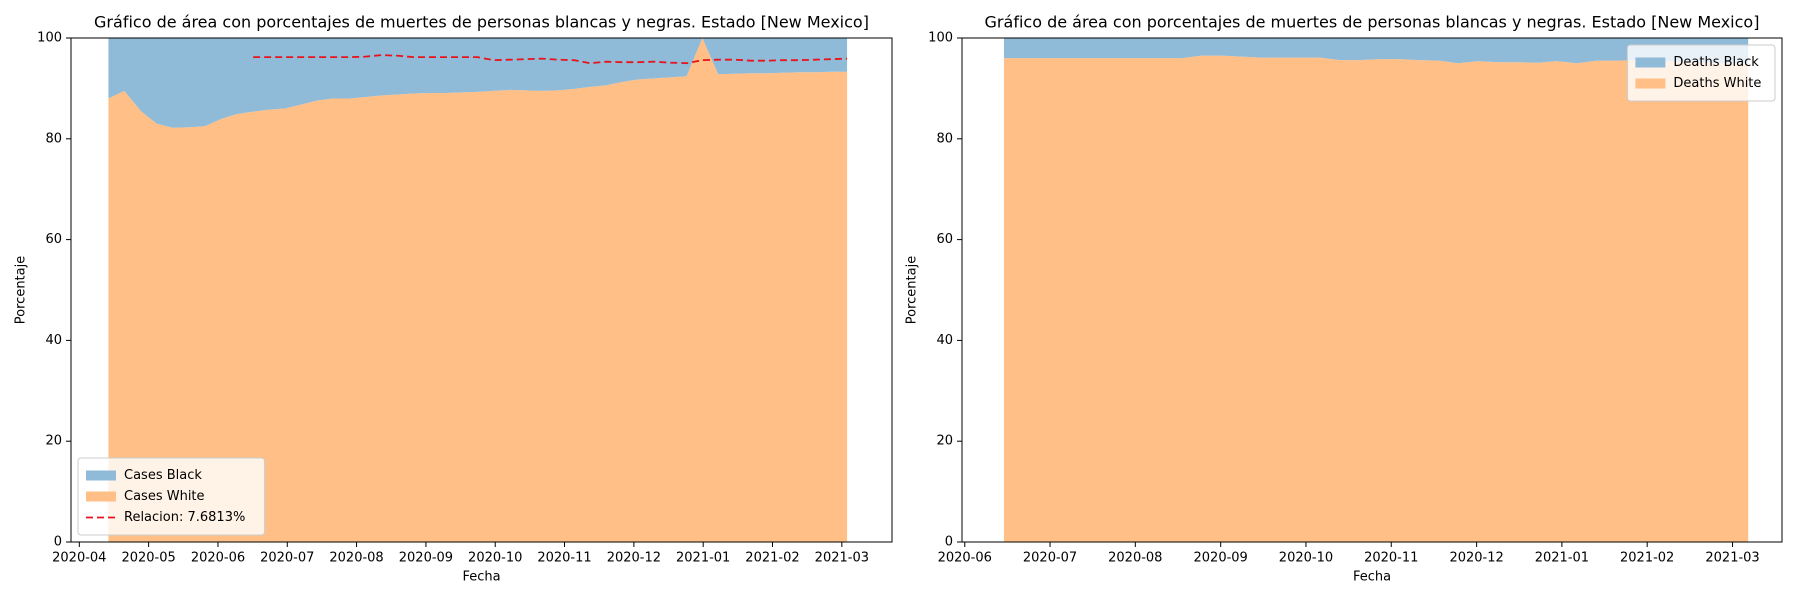 This screenshot has height=600, width=1800. What do you see at coordinates (1717, 83) in the screenshot?
I see `legend-label: Deaths White` at bounding box center [1717, 83].